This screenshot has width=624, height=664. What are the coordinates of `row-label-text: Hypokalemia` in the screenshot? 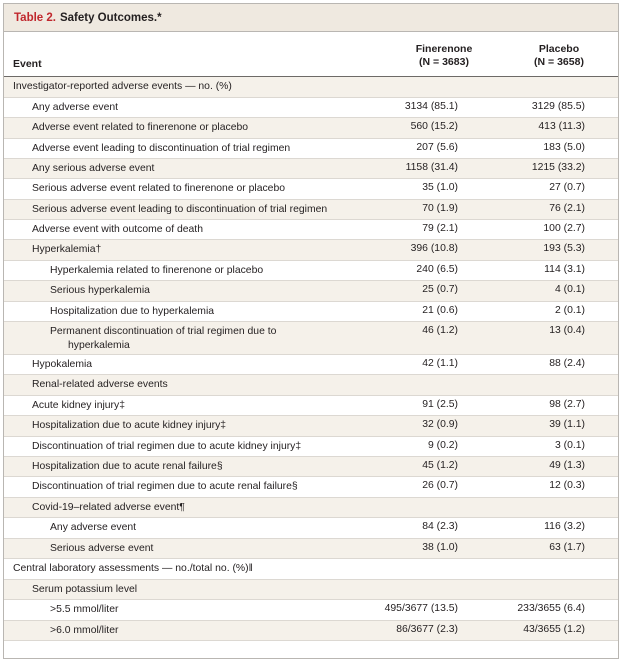 It's located at (62, 364).